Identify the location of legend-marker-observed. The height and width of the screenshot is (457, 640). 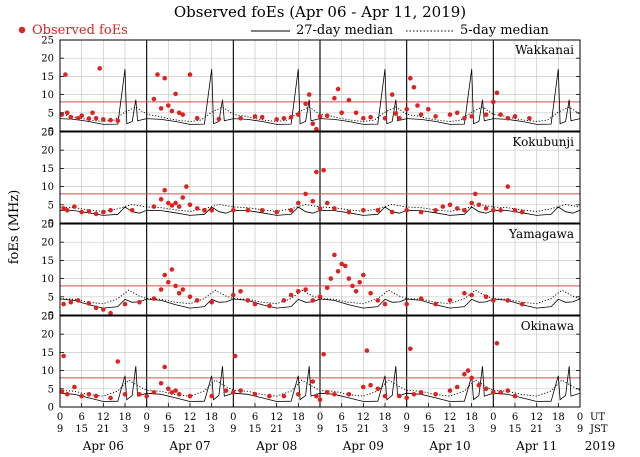
(22, 30).